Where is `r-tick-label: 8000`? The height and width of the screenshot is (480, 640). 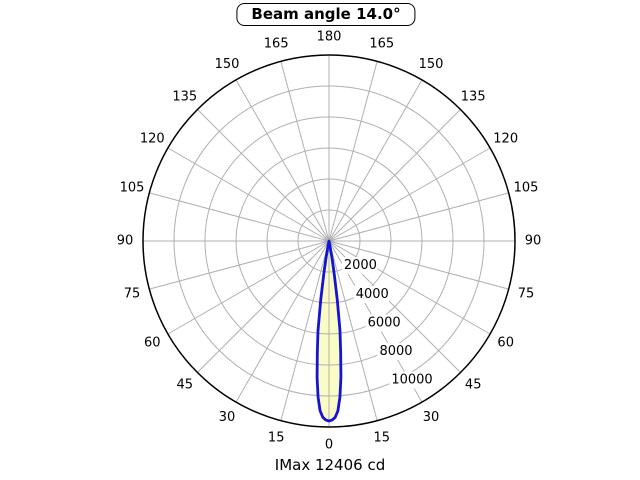
r-tick-label: 8000 is located at coordinates (395, 351).